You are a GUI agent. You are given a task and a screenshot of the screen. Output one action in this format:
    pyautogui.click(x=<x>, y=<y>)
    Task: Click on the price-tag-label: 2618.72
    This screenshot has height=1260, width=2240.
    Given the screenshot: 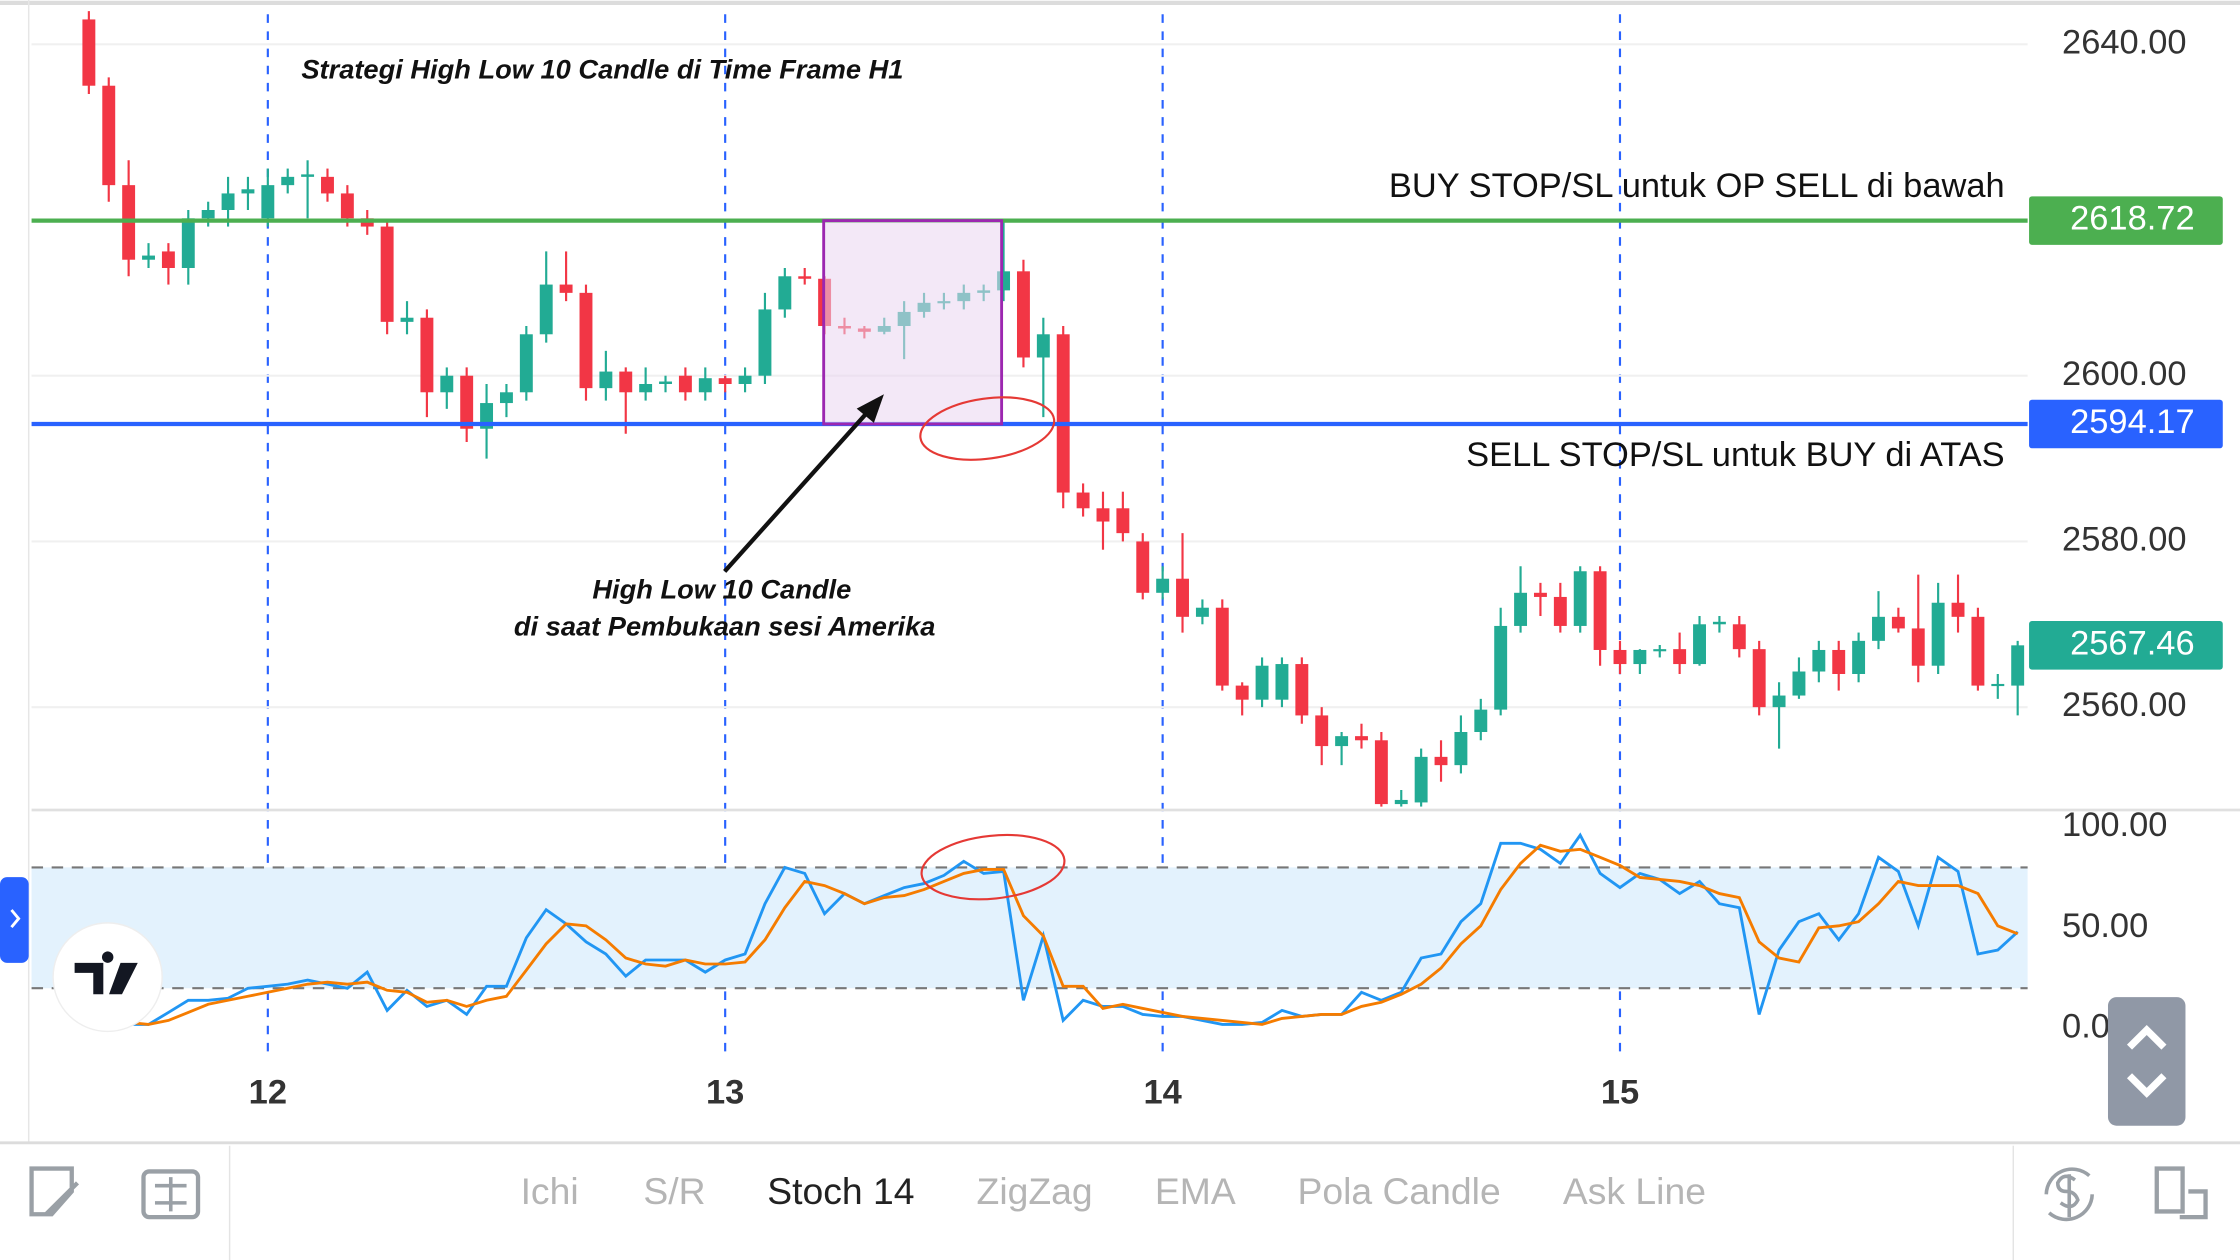 What is the action you would take?
    pyautogui.click(x=2132, y=219)
    